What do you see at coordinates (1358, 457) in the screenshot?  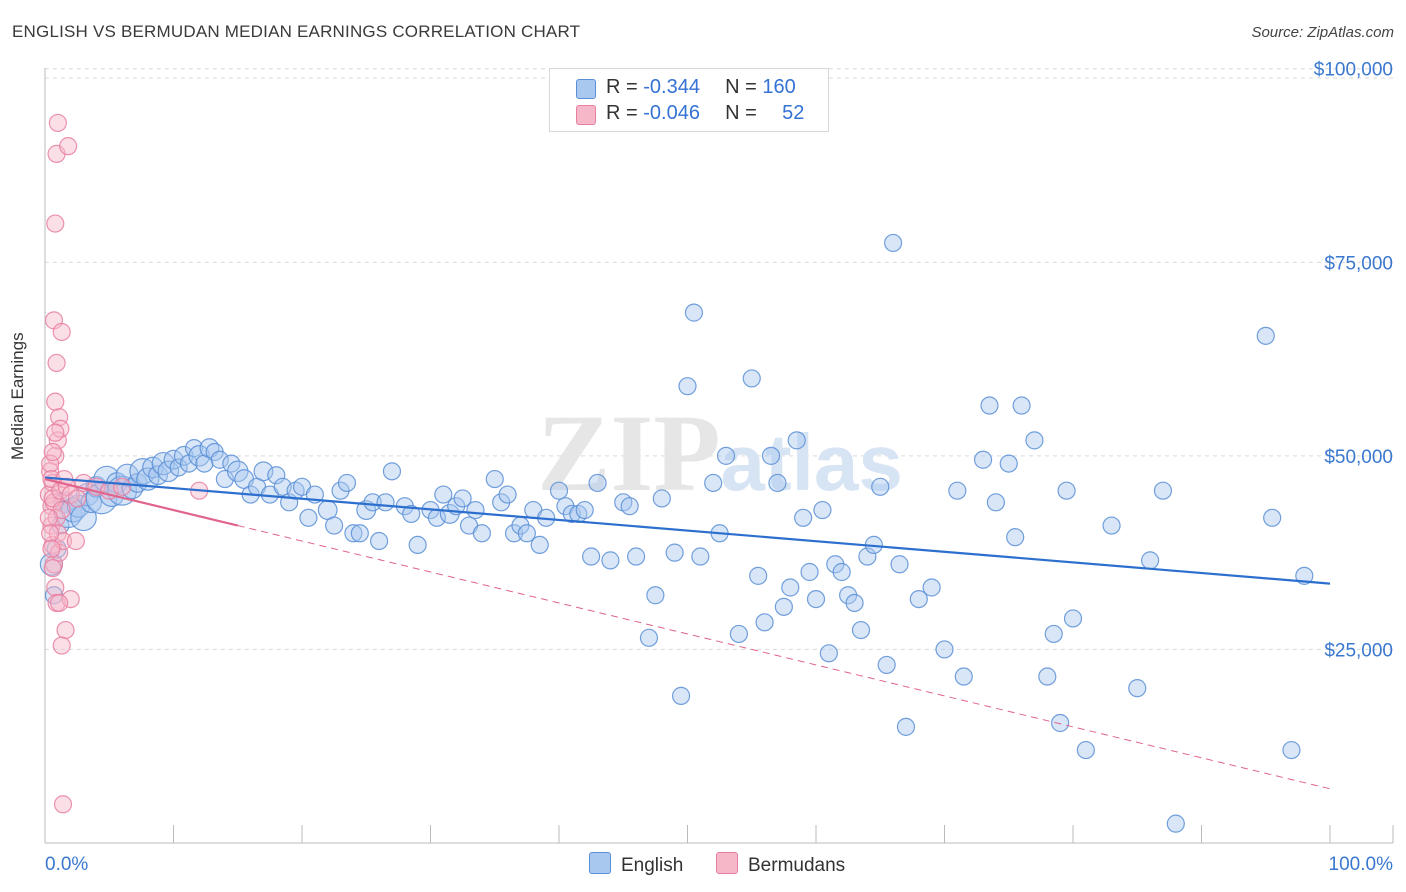 I see `y-tick-label: $50,000` at bounding box center [1358, 457].